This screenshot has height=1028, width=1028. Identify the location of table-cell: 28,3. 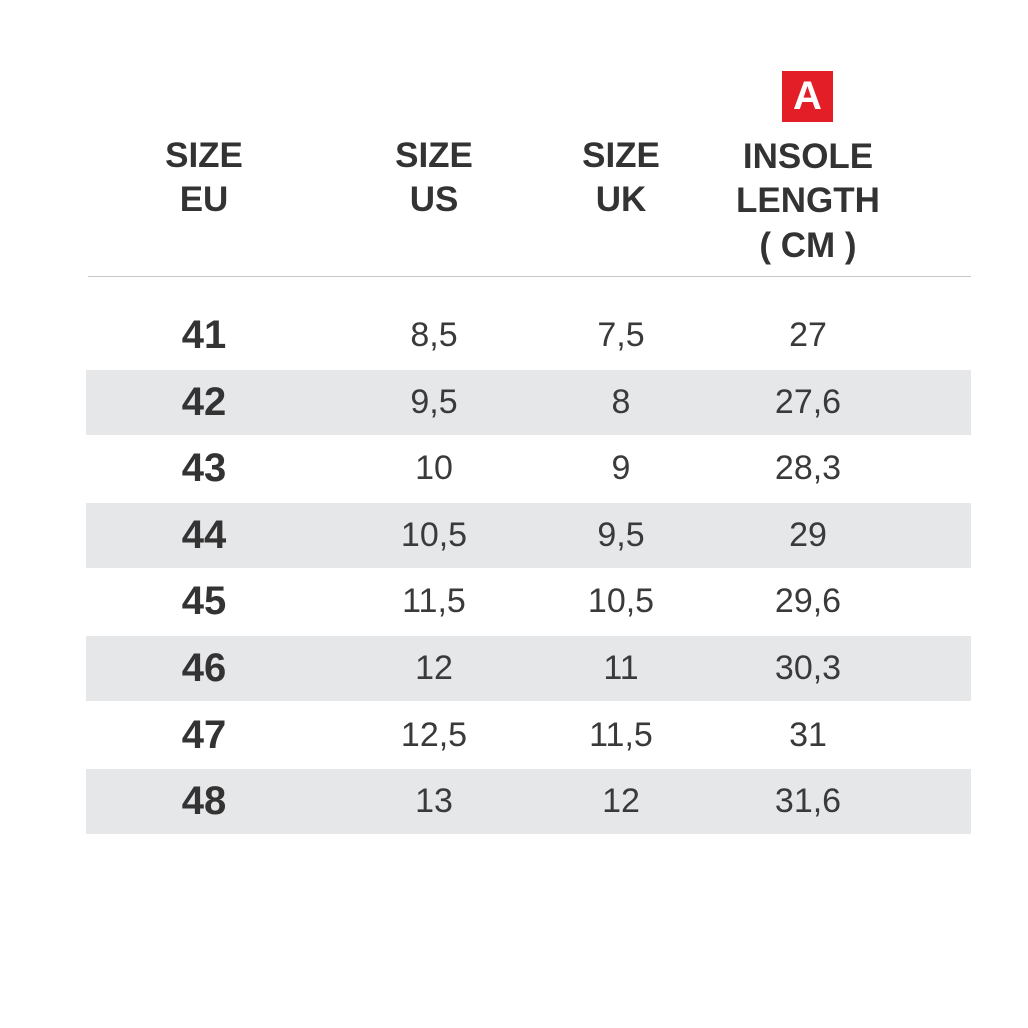
(808, 468).